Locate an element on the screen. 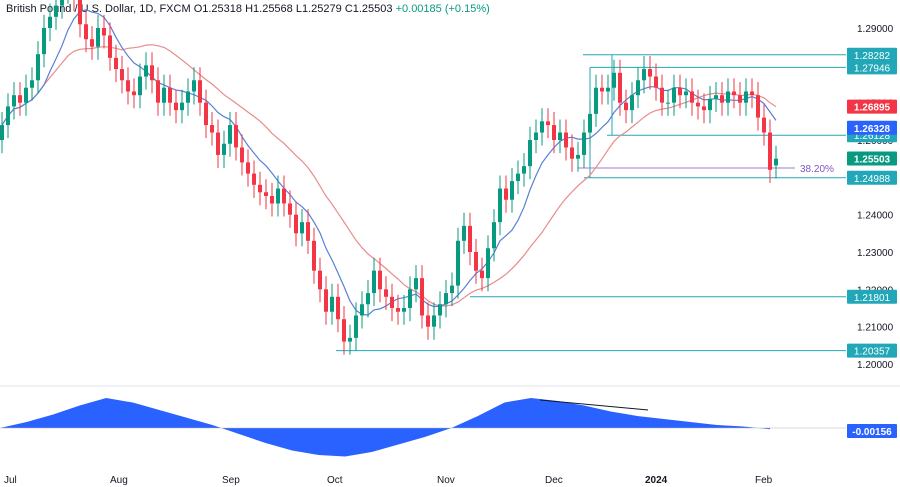  price-tick-label: 1.29000 is located at coordinates (875, 29).